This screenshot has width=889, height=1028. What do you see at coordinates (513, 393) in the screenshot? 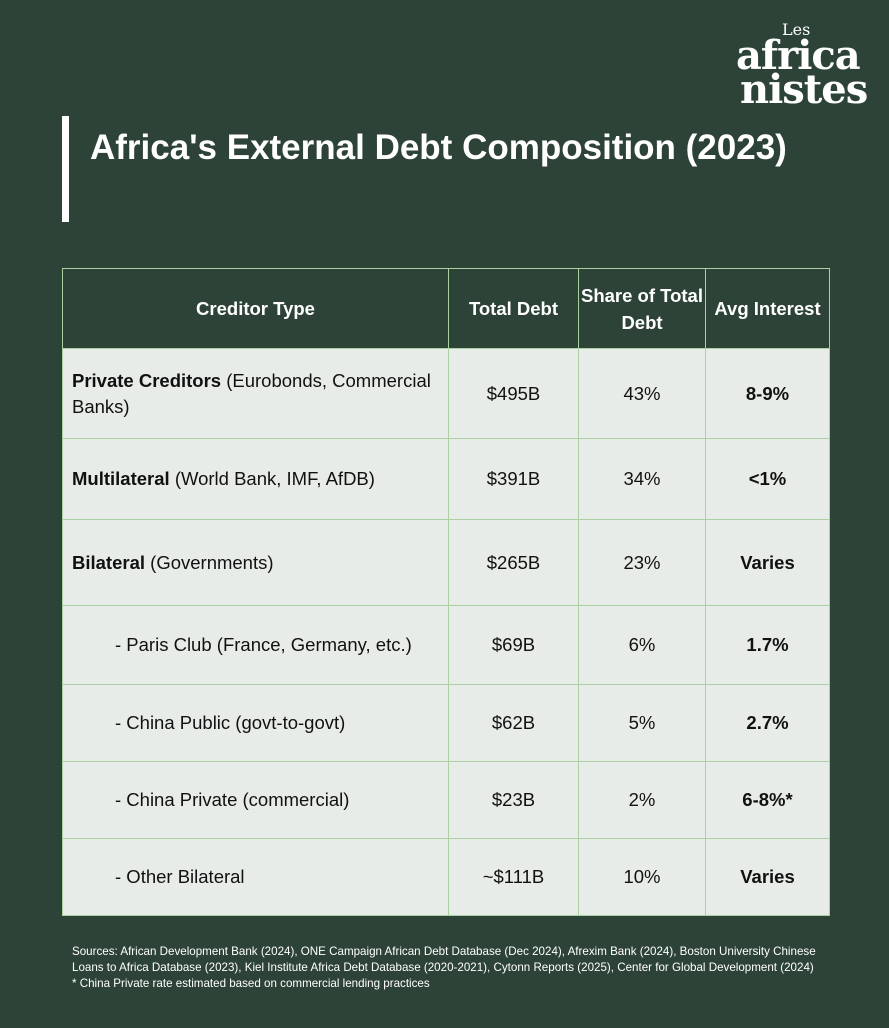
I see `total-debt: $495B` at bounding box center [513, 393].